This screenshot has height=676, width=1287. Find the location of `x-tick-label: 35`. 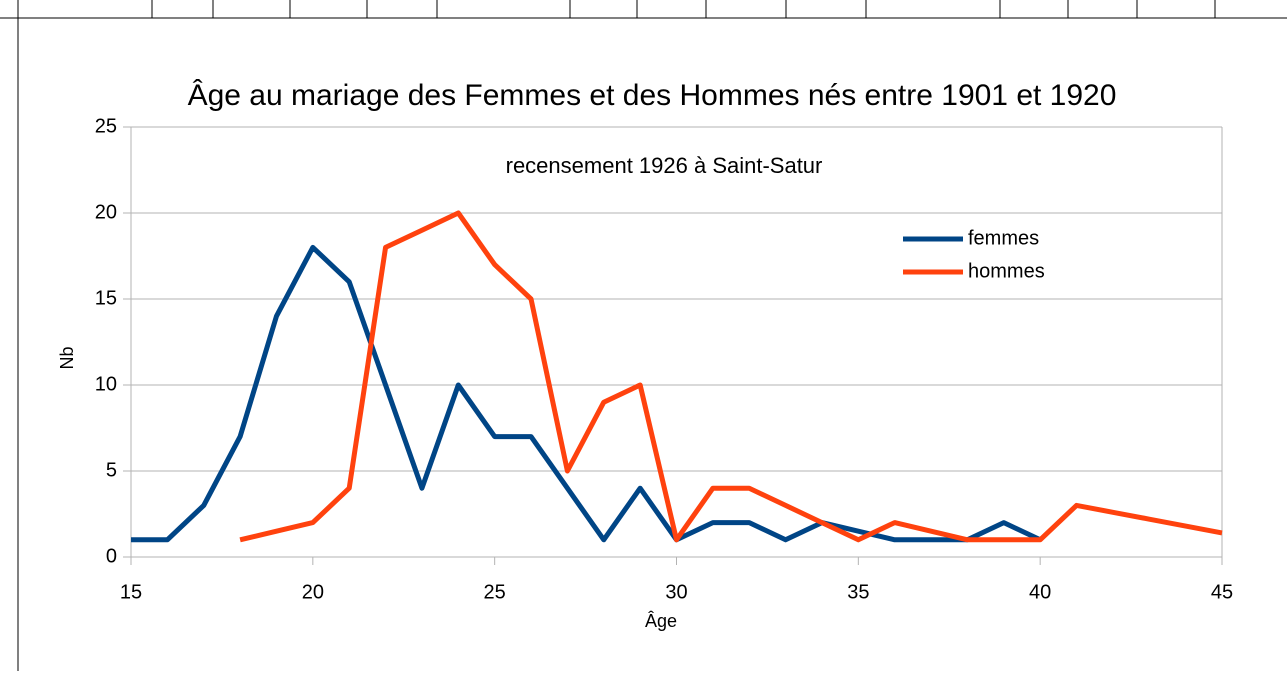

x-tick-label: 35 is located at coordinates (858, 592).